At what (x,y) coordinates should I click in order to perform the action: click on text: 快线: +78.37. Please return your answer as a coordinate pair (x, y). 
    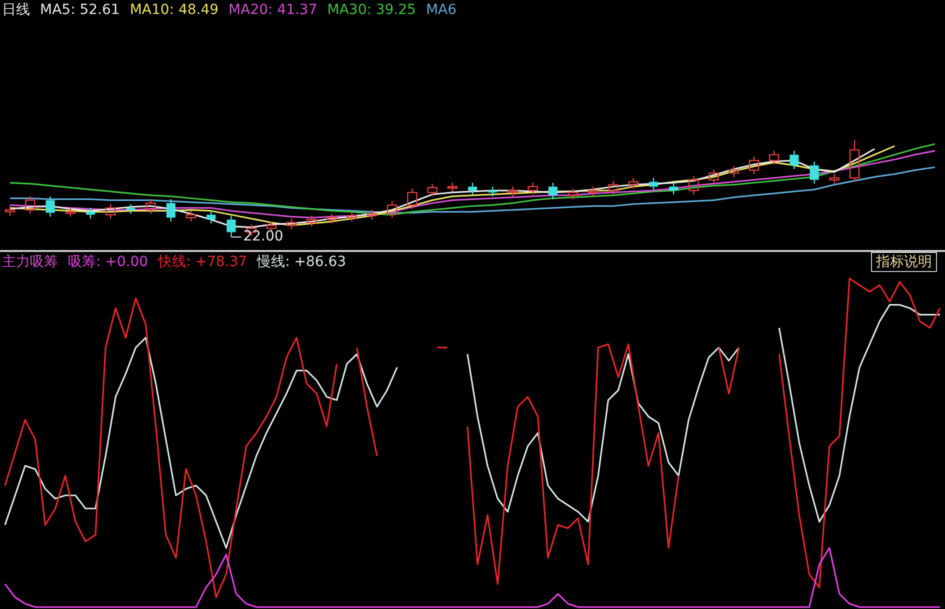
    Looking at the image, I should click on (203, 262).